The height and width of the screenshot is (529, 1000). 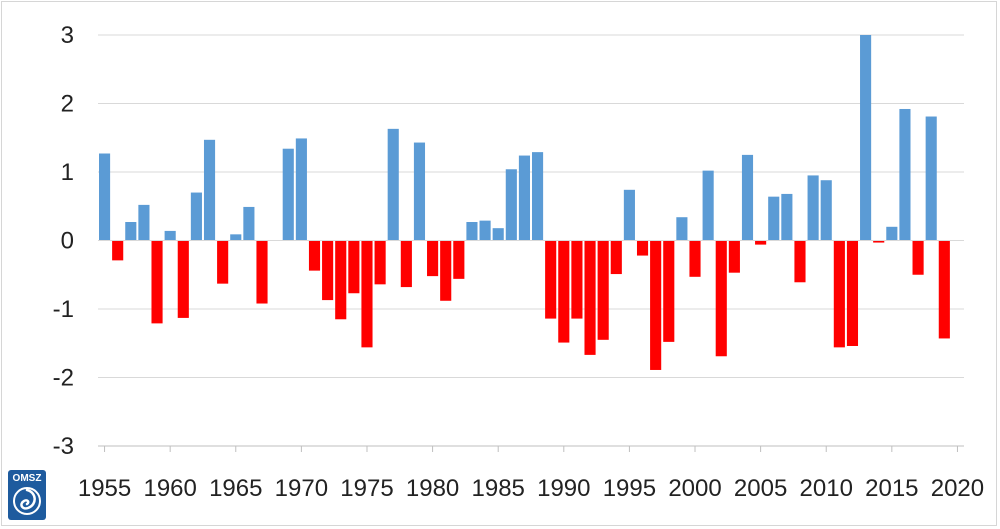 What do you see at coordinates (235, 488) in the screenshot?
I see `x-tick-label: 1965` at bounding box center [235, 488].